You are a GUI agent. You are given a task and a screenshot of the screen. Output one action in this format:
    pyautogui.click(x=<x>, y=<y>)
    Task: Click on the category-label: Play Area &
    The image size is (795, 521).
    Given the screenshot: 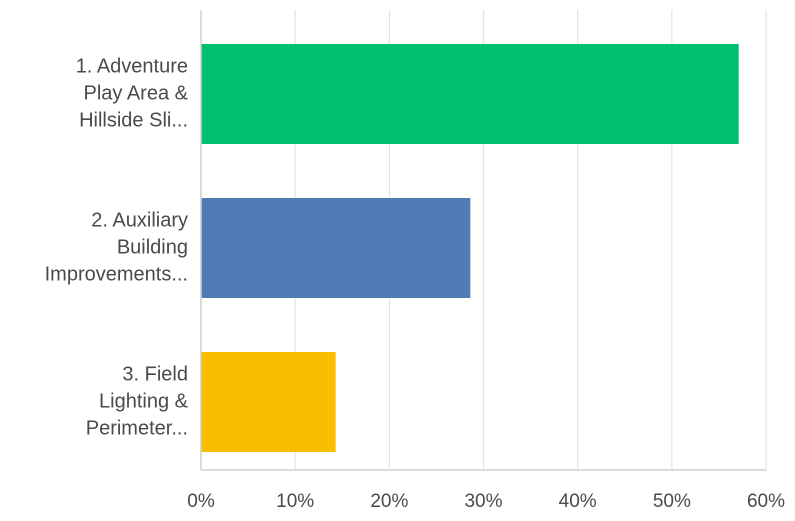 What is the action you would take?
    pyautogui.click(x=135, y=93)
    